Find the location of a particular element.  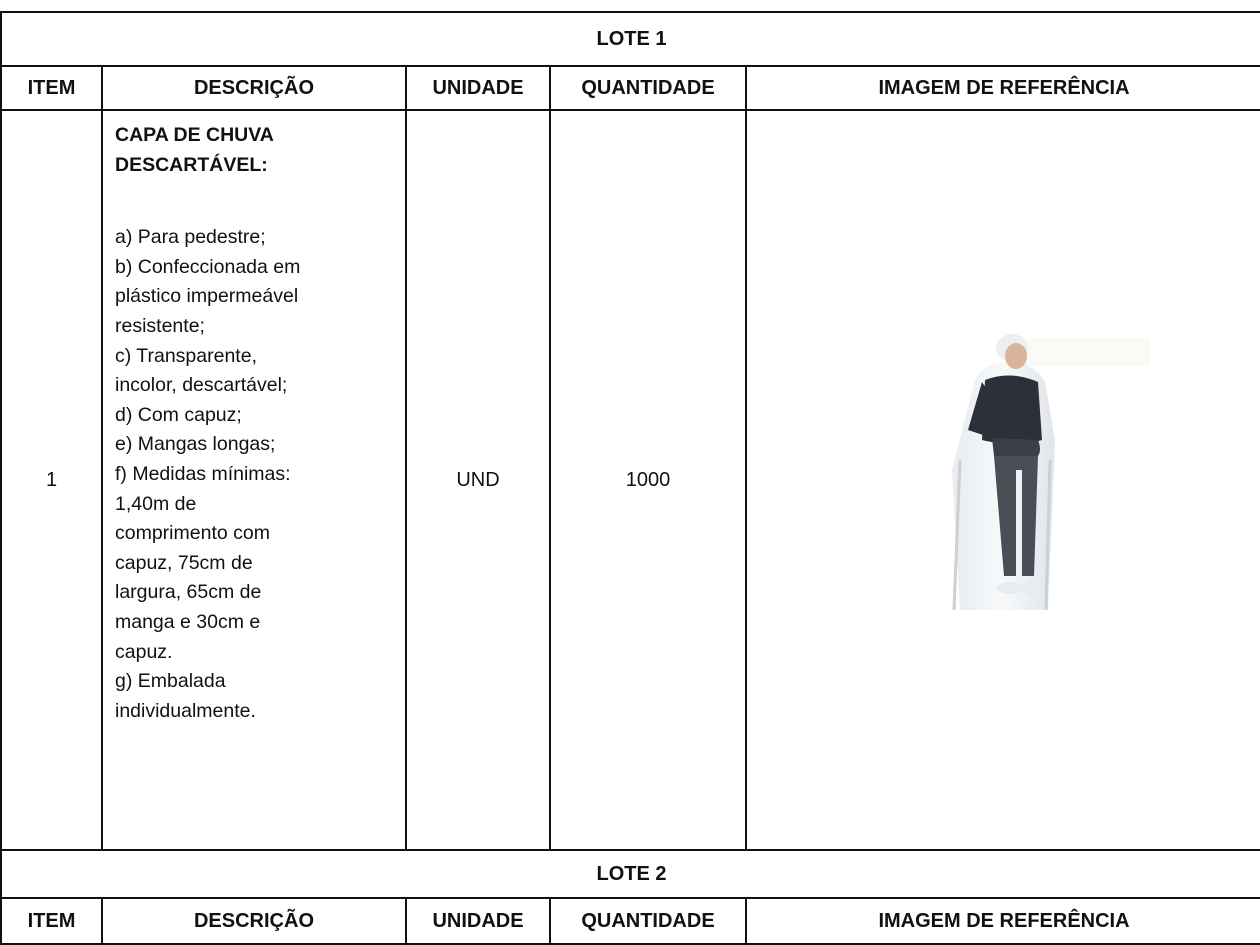

unit: UND is located at coordinates (478, 480).